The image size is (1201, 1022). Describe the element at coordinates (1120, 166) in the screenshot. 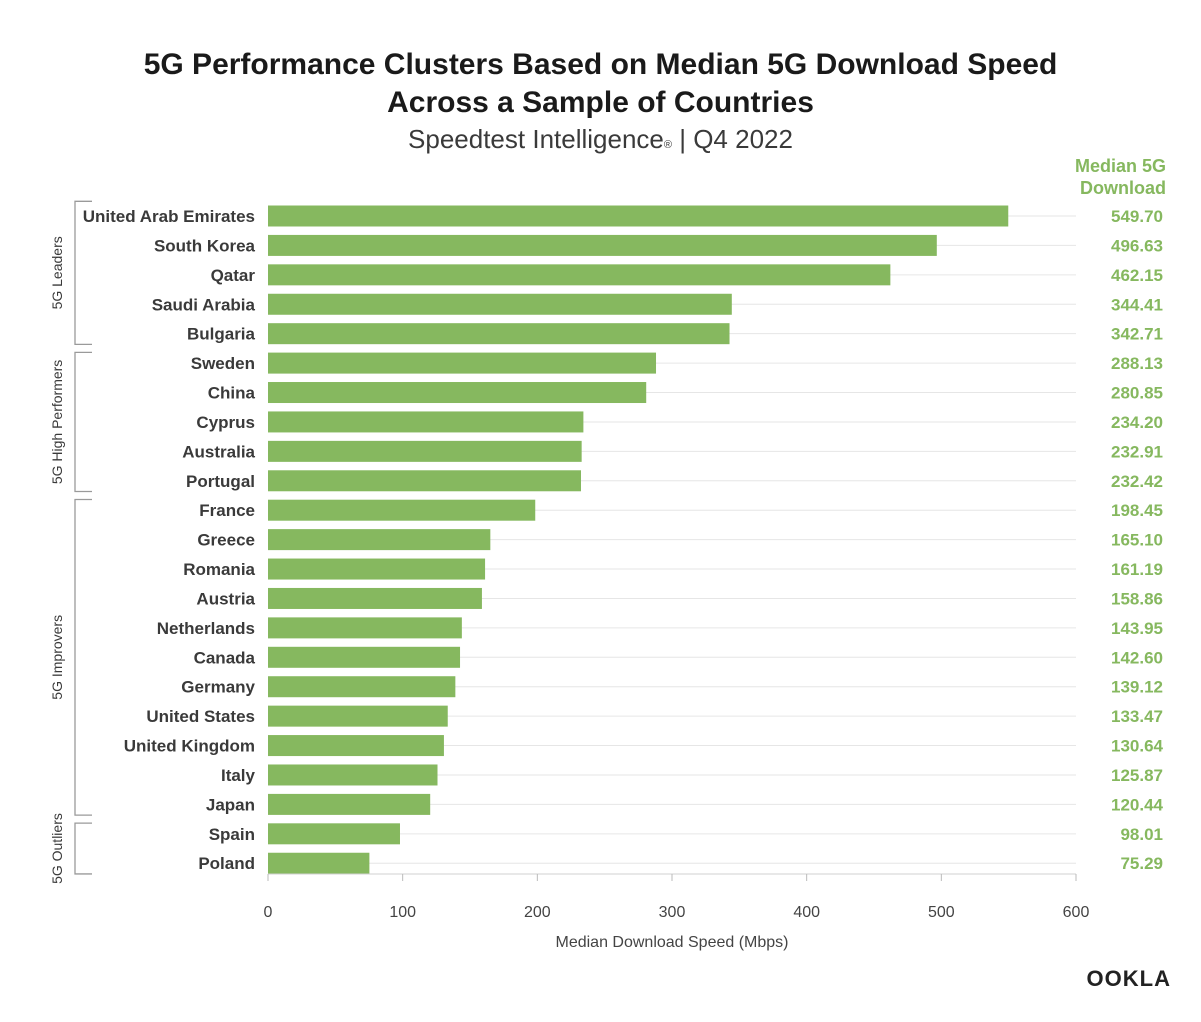

I see `value-column-header: Median 5G` at that location.